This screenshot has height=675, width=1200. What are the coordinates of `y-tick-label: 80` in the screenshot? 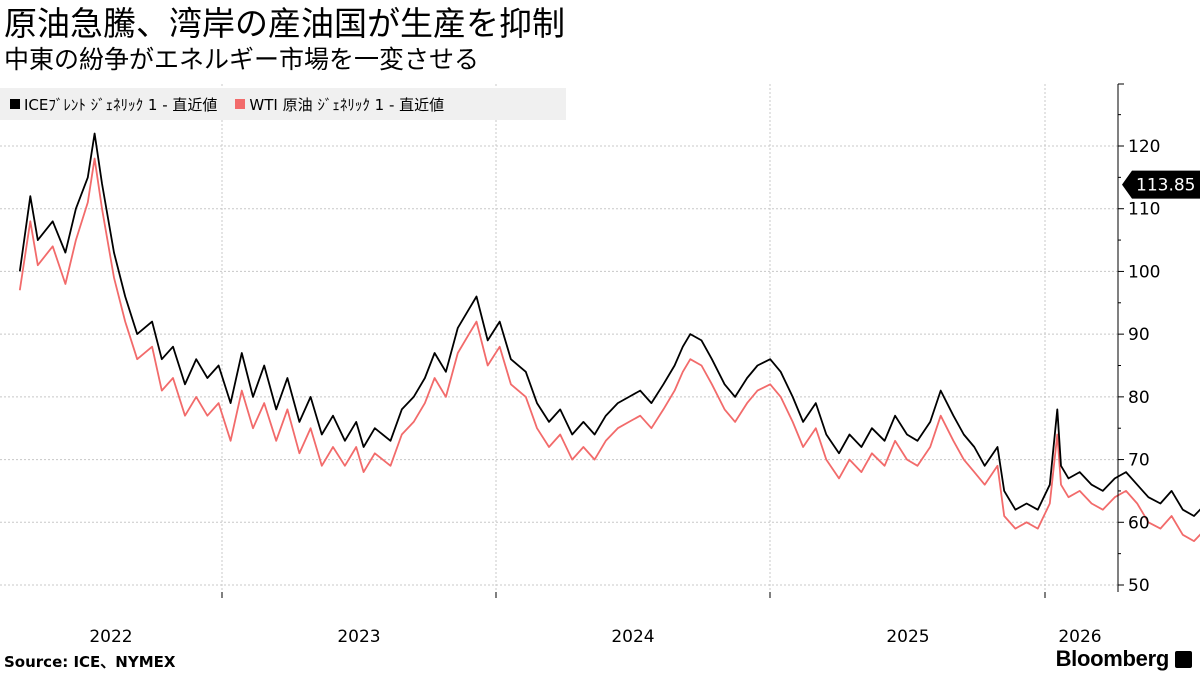 It's located at (1139, 398).